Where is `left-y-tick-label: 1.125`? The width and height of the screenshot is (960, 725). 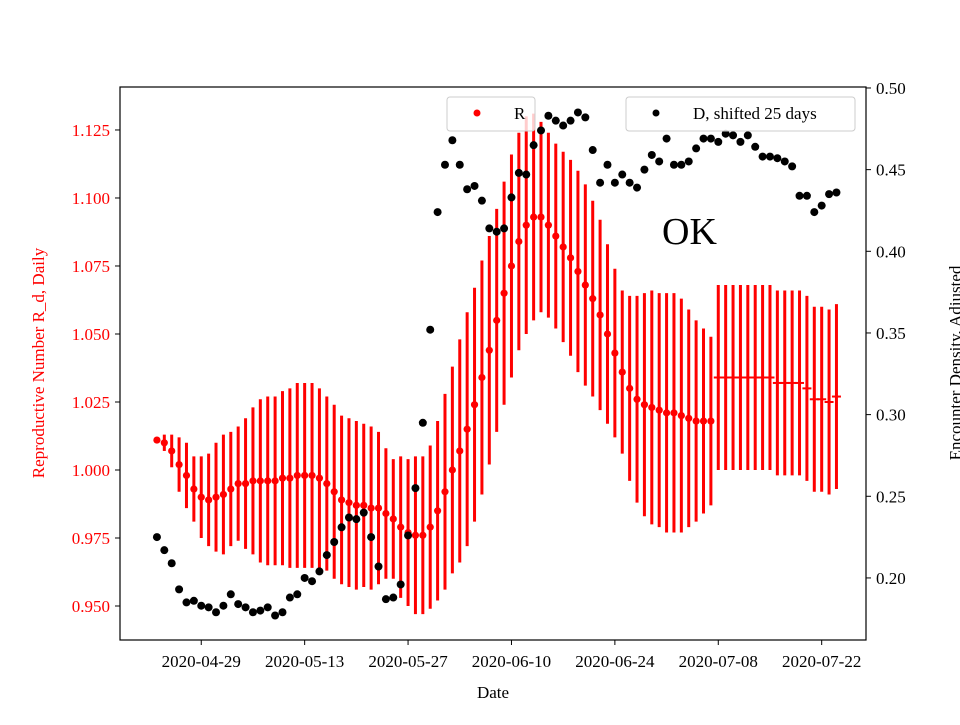 left-y-tick-label: 1.125 is located at coordinates (91, 130).